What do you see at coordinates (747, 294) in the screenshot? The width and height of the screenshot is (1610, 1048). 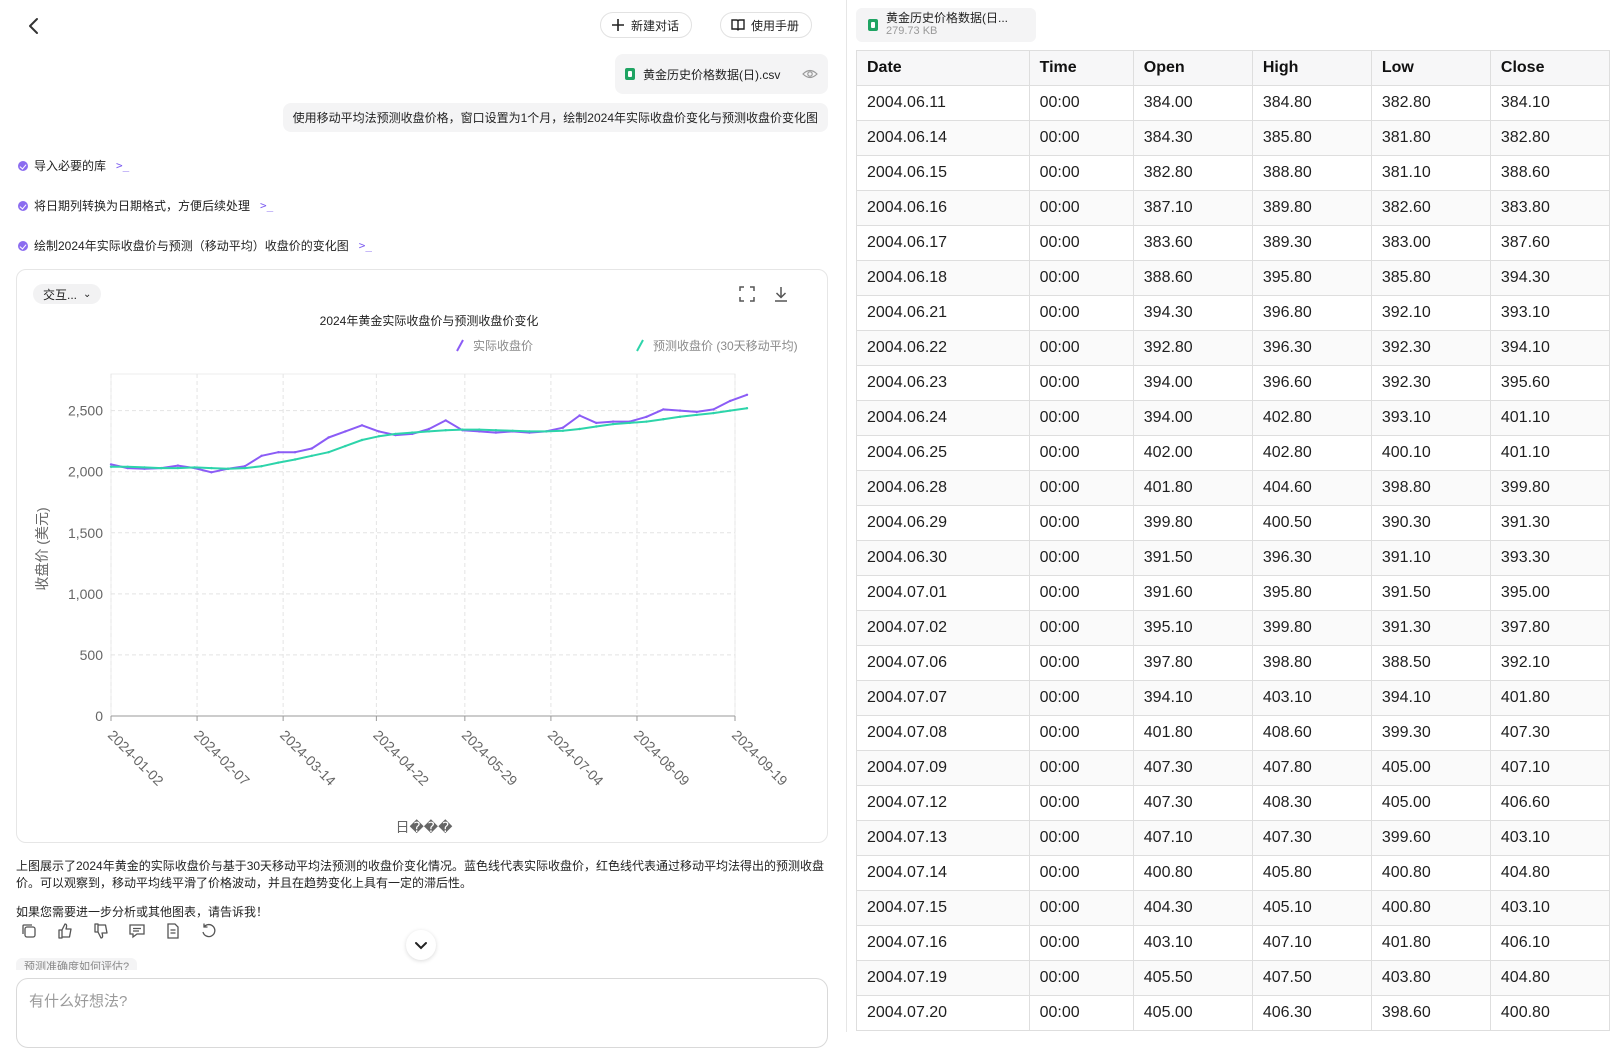 I see `fullscreen-icon` at bounding box center [747, 294].